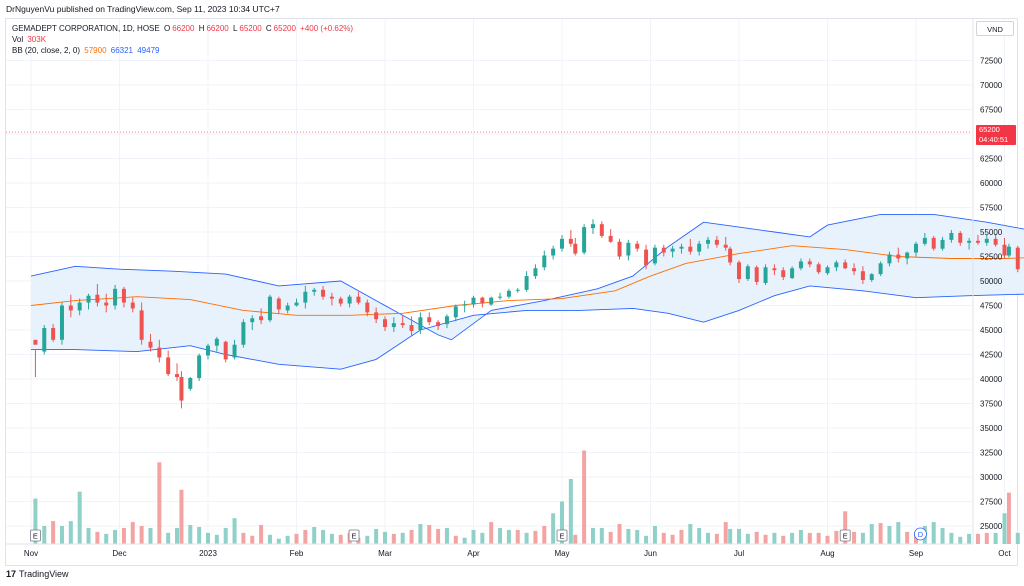 The image size is (1024, 586). I want to click on tradingview-logo: 17 TradingView, so click(37, 574).